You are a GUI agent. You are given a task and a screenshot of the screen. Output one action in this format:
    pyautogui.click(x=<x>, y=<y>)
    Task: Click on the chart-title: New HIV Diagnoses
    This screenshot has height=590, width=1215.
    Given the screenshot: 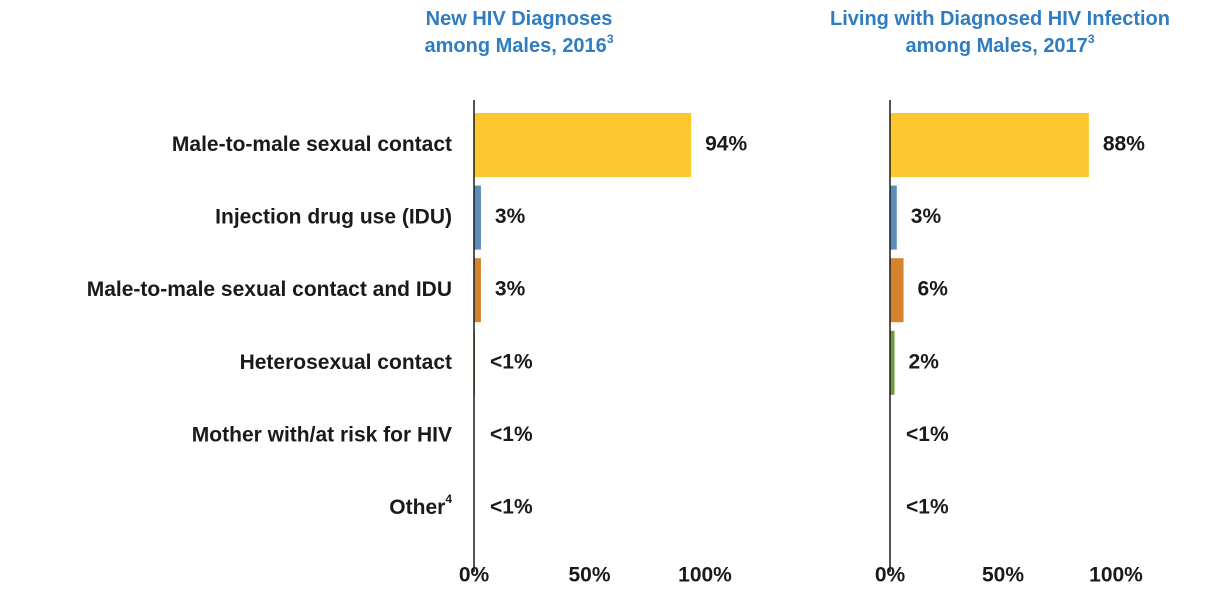 What is the action you would take?
    pyautogui.click(x=519, y=19)
    